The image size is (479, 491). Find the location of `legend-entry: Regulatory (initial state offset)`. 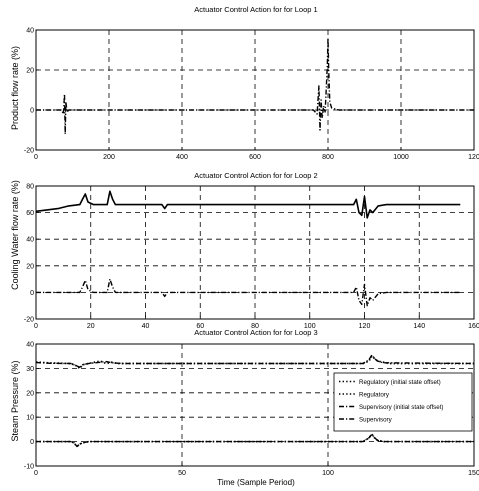

legend-entry: Regulatory (initial state offset) is located at coordinates (400, 382).